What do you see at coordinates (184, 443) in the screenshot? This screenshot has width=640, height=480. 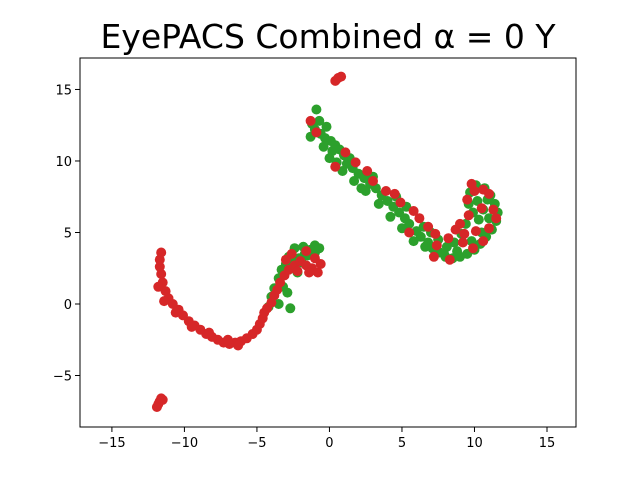 I see `x-tick-label: −10` at bounding box center [184, 443].